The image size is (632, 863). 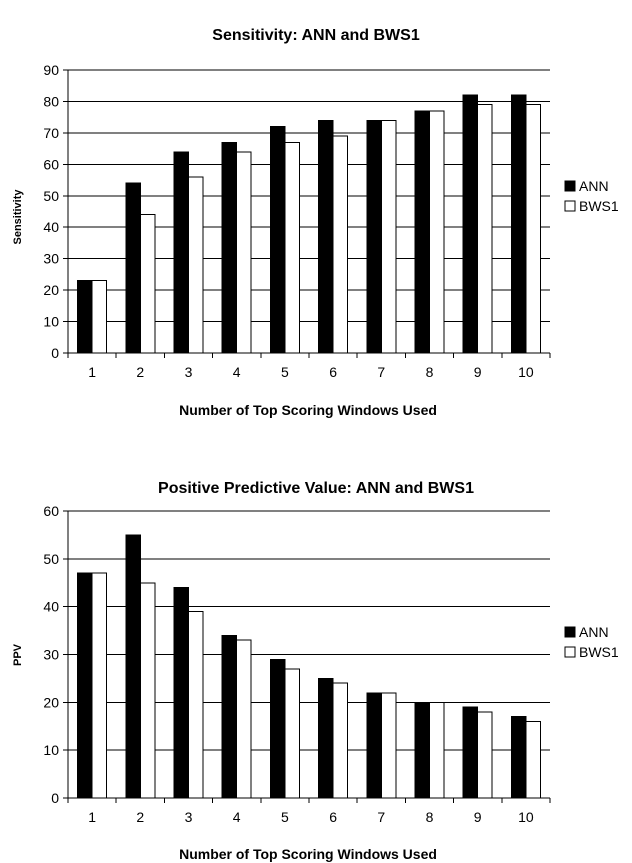 I want to click on chart1-title: Sensitivity: ANN and BWS1, so click(x=316, y=35).